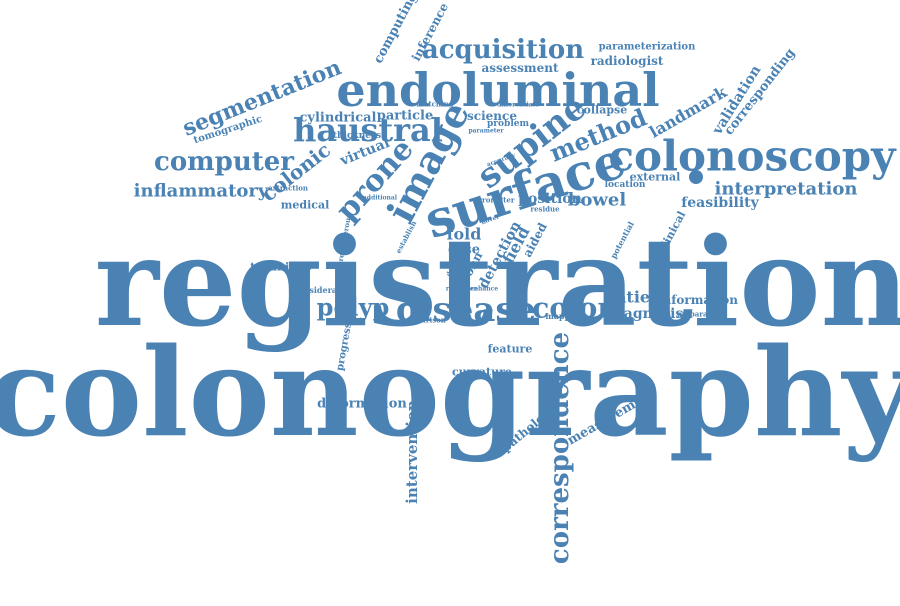 This screenshot has height=606, width=900. What do you see at coordinates (357, 136) in the screenshot?
I see `cloud-word: thickness` at bounding box center [357, 136].